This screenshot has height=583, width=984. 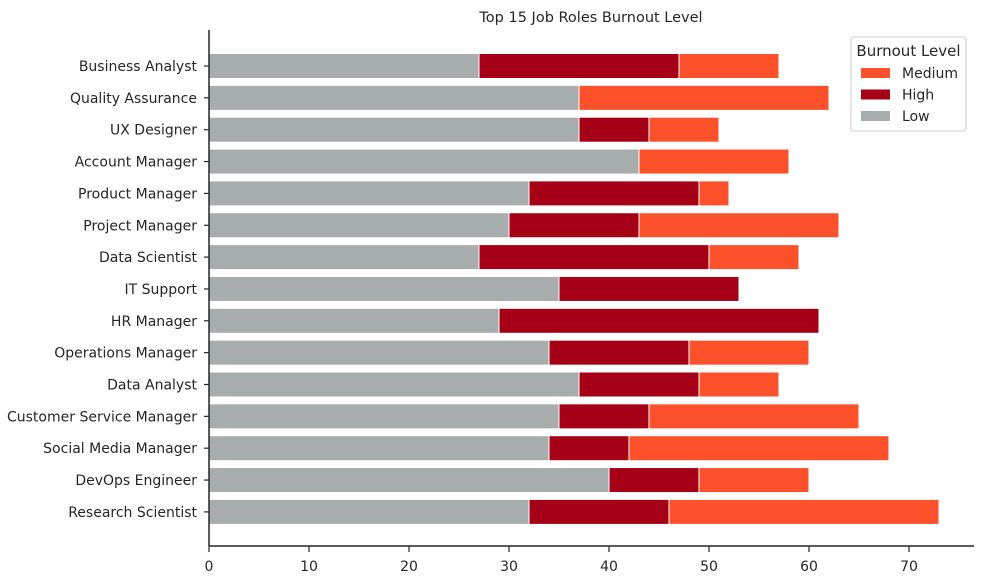 I want to click on y-tick-label: IT Support, so click(x=161, y=290).